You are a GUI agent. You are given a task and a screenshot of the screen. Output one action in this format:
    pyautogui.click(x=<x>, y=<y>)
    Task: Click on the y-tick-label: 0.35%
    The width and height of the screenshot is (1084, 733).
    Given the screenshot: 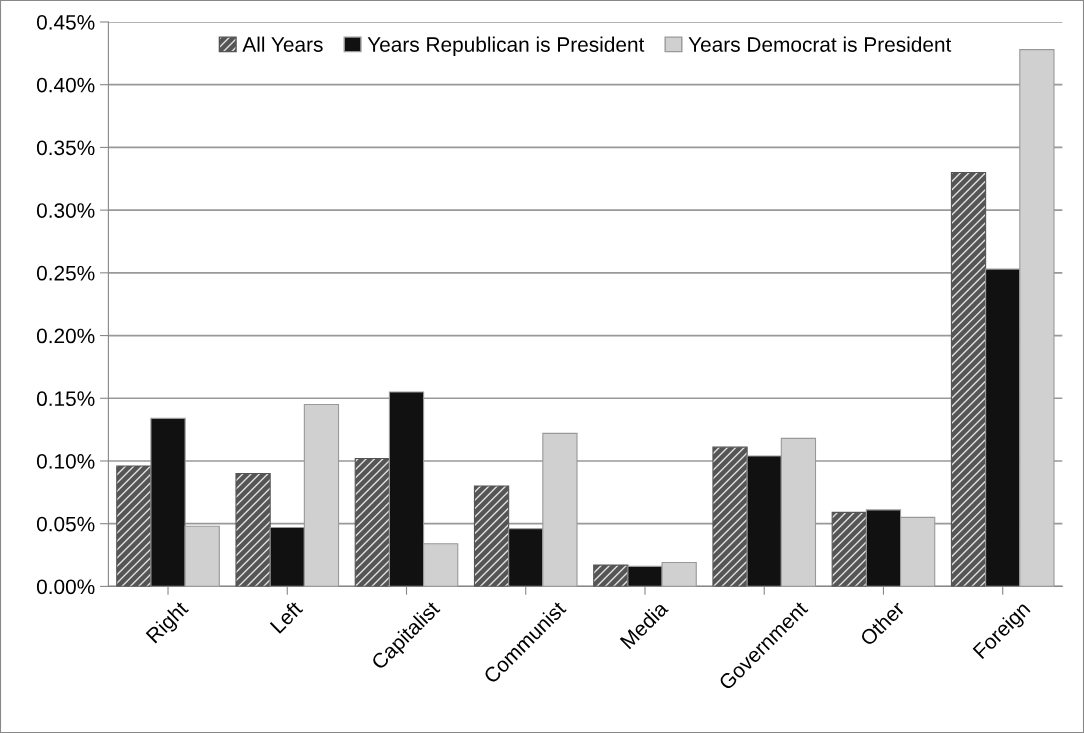 What is the action you would take?
    pyautogui.click(x=65, y=148)
    